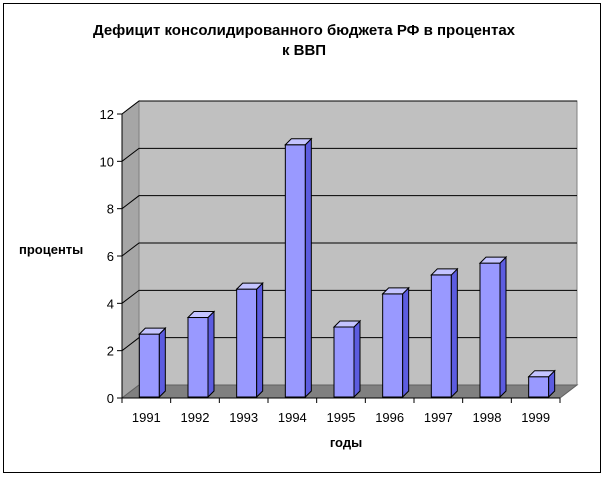 Image resolution: width=606 pixels, height=478 pixels. I want to click on y-axis-ticks: 0 2 4 6 8 10 12, so click(111, 256).